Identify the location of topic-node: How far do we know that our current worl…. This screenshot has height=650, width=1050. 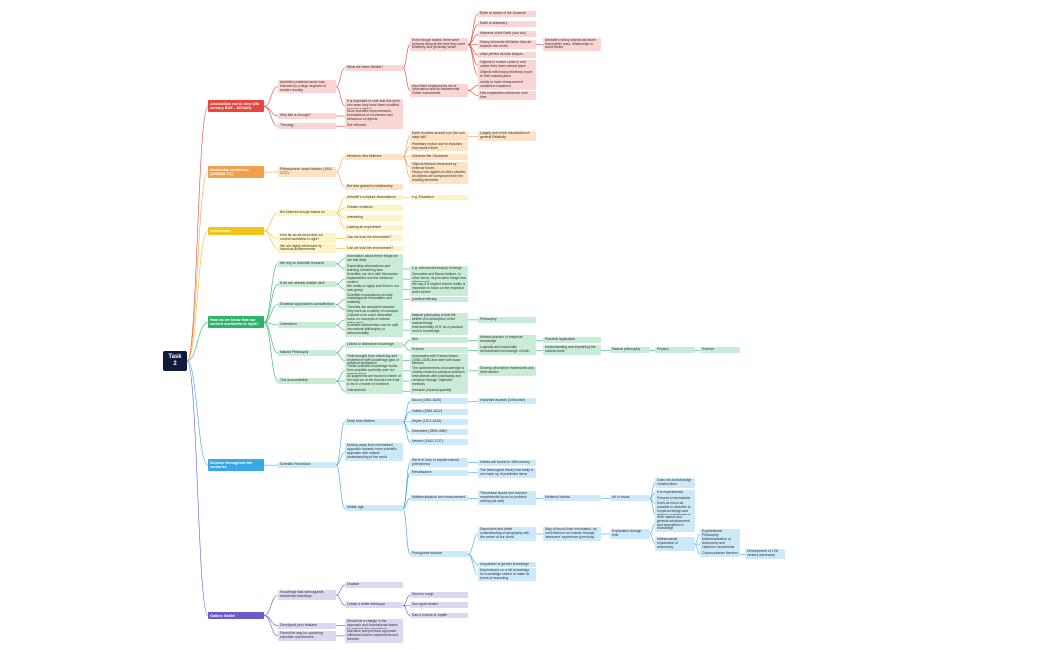
(307, 238).